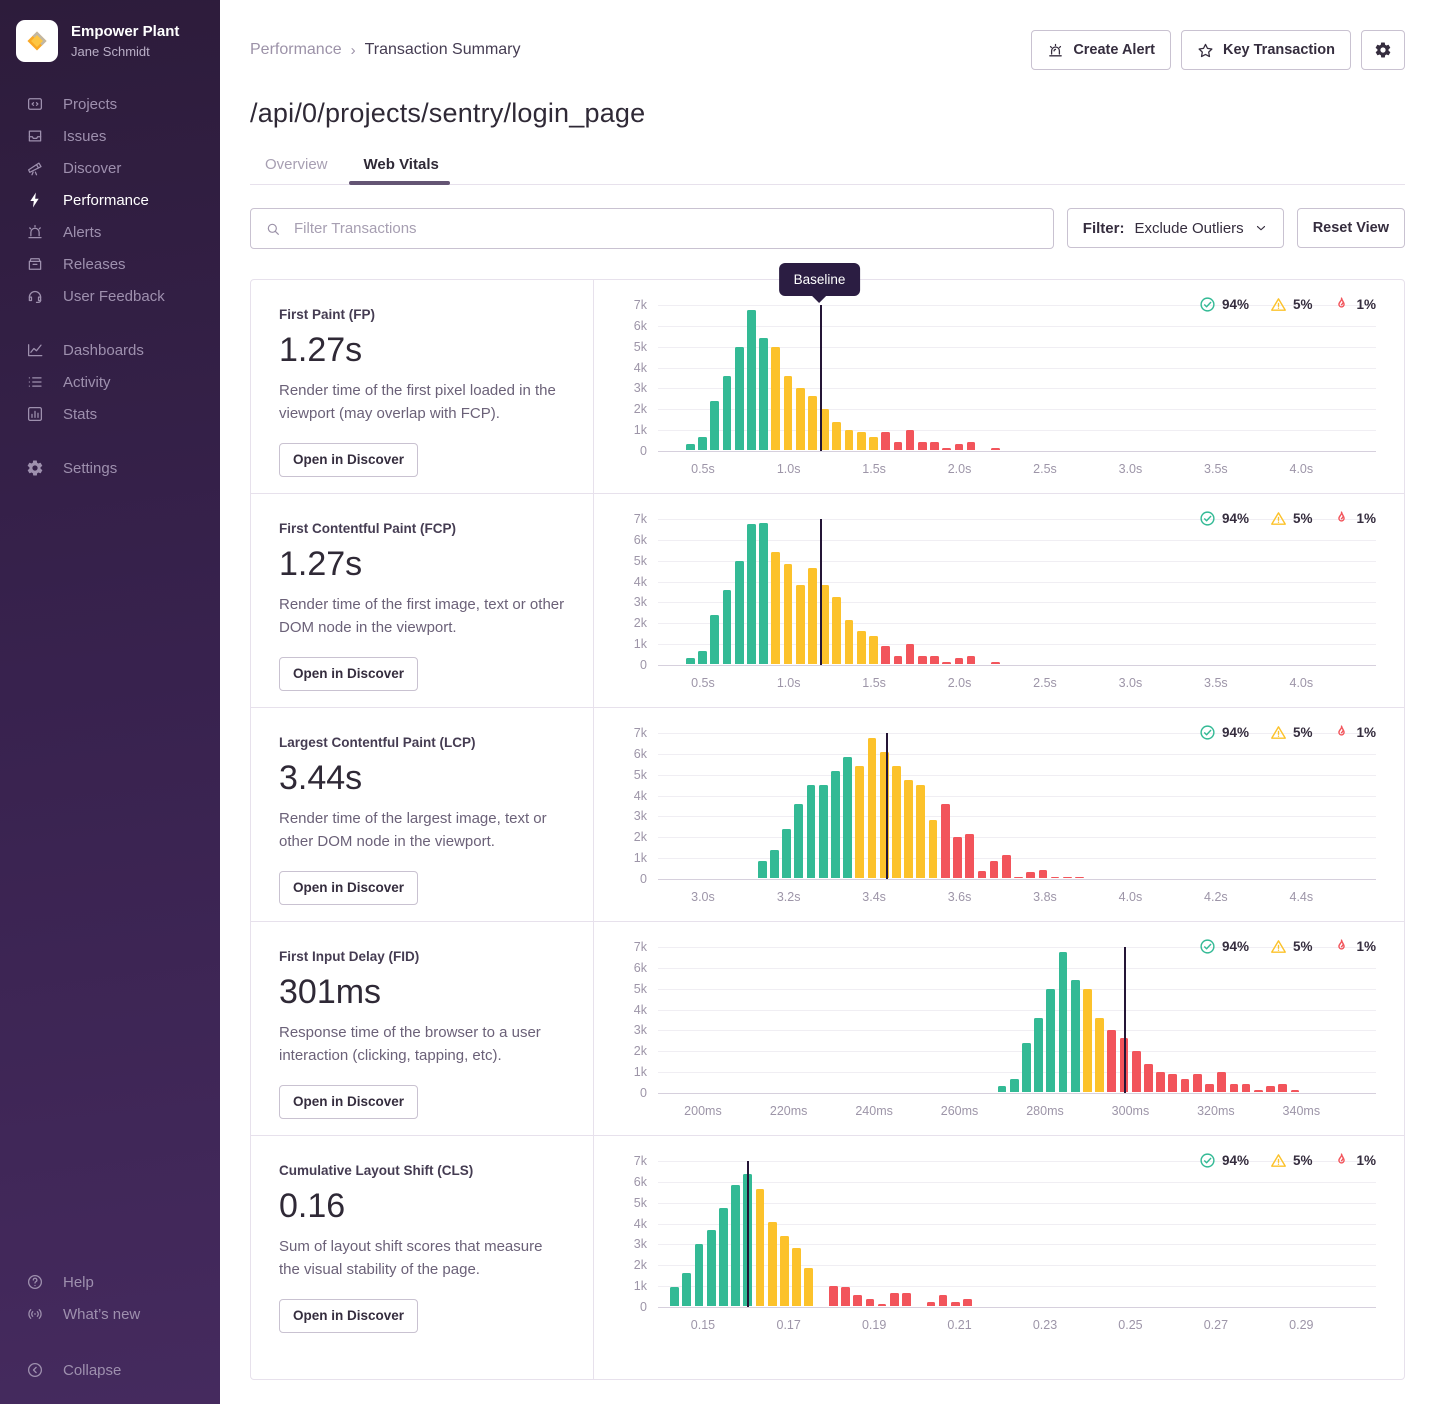 The image size is (1440, 1404). What do you see at coordinates (110, 1314) in the screenshot?
I see `sidebar-item-what-s-new: What’s new` at bounding box center [110, 1314].